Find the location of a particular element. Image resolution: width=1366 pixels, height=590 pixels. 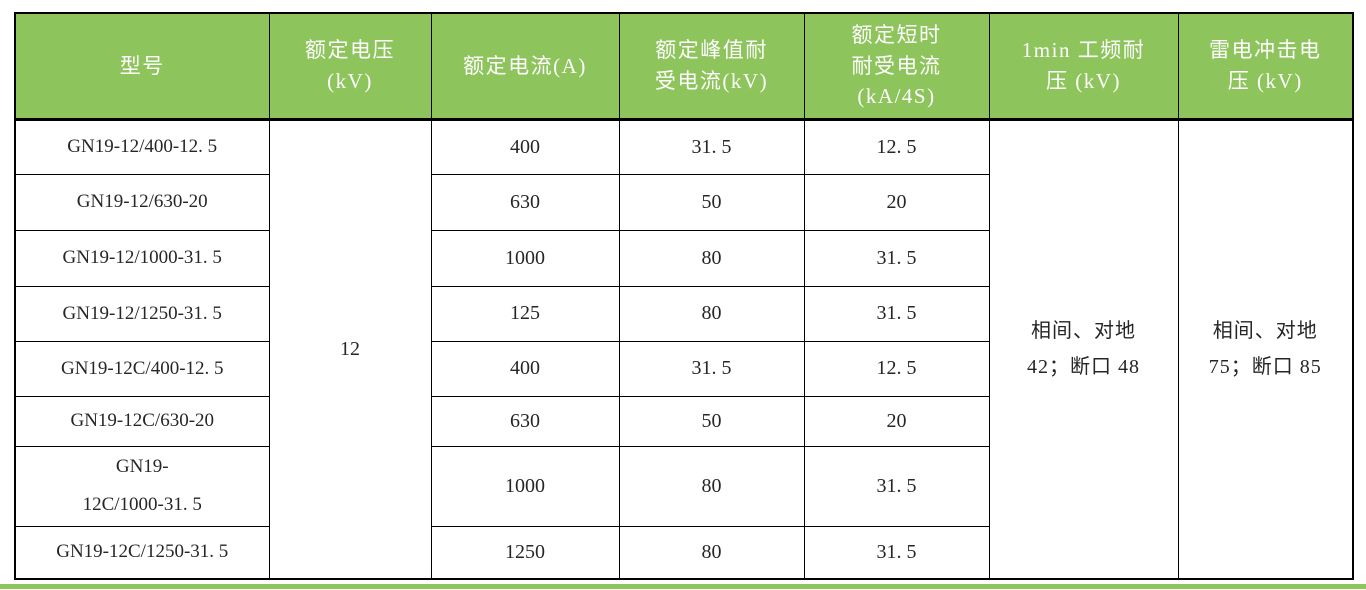

header-rated-current: 额定电流(A) is located at coordinates (525, 66).